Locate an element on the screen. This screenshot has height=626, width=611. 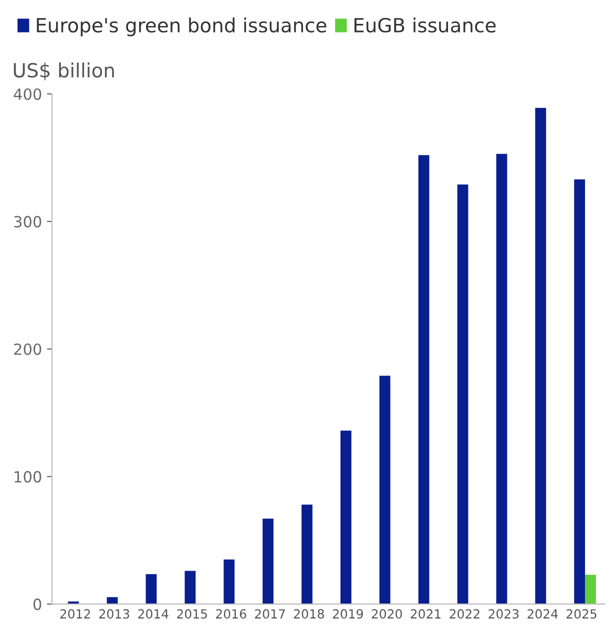
x-tick-label: 2016 is located at coordinates (231, 614).